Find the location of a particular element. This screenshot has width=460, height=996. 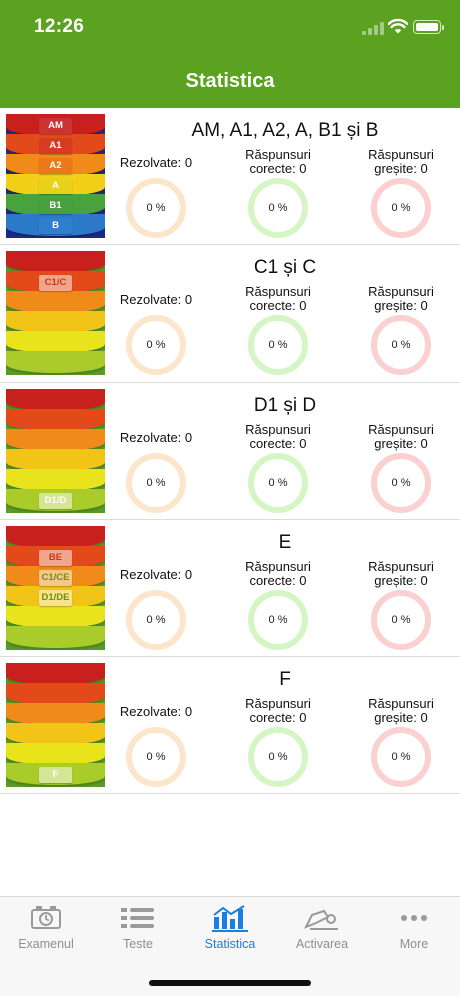

category-code-tag: A1 is located at coordinates (55, 146).